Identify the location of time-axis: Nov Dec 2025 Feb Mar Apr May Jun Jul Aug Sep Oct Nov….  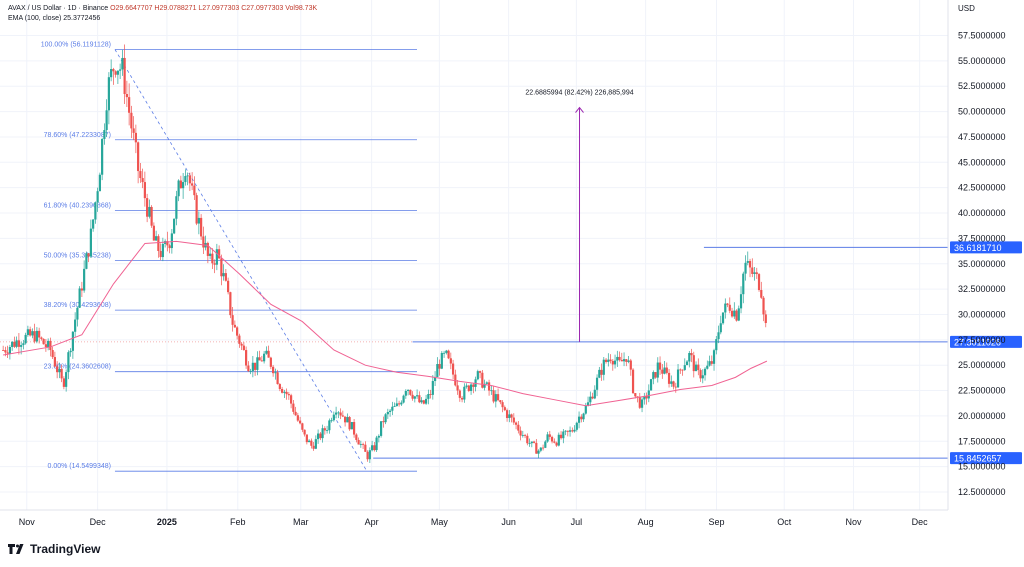
(474, 518).